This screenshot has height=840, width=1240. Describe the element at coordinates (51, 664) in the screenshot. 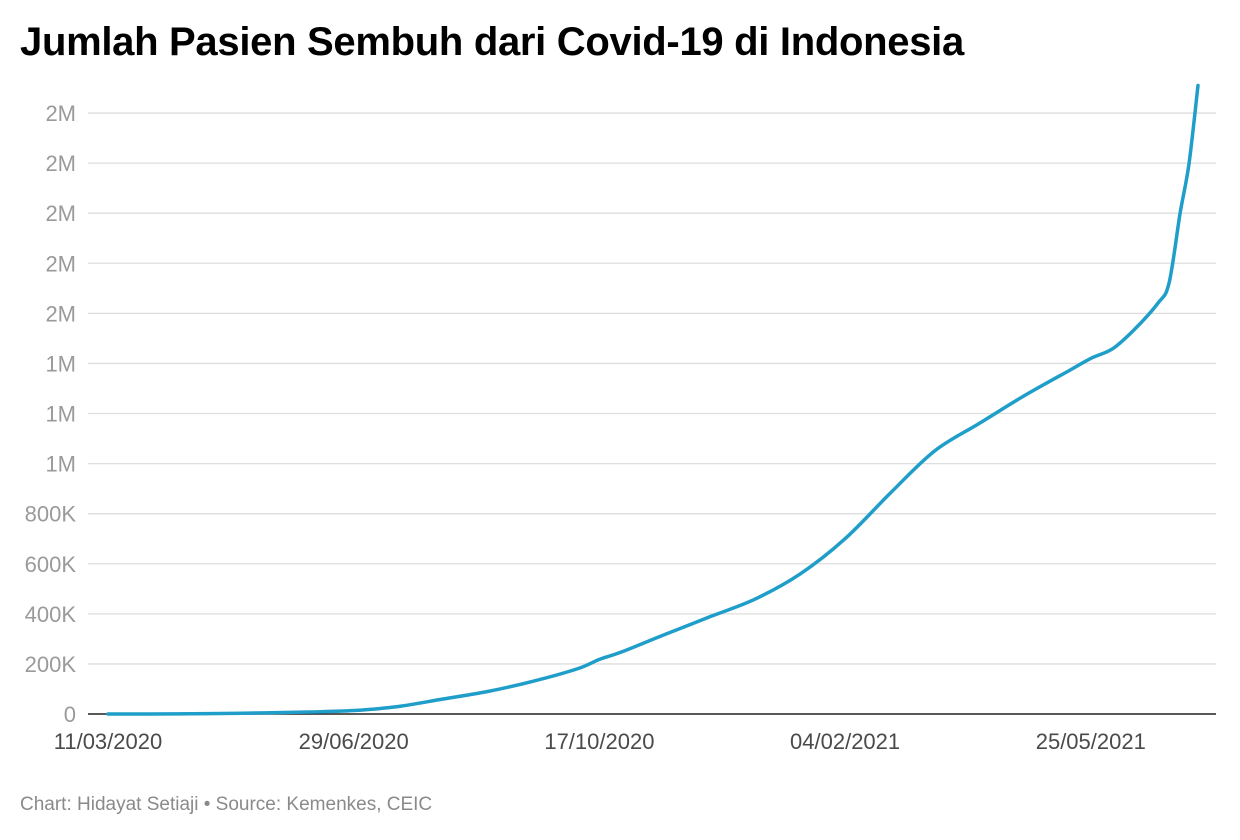

I see `y-tick-label: 200K` at that location.